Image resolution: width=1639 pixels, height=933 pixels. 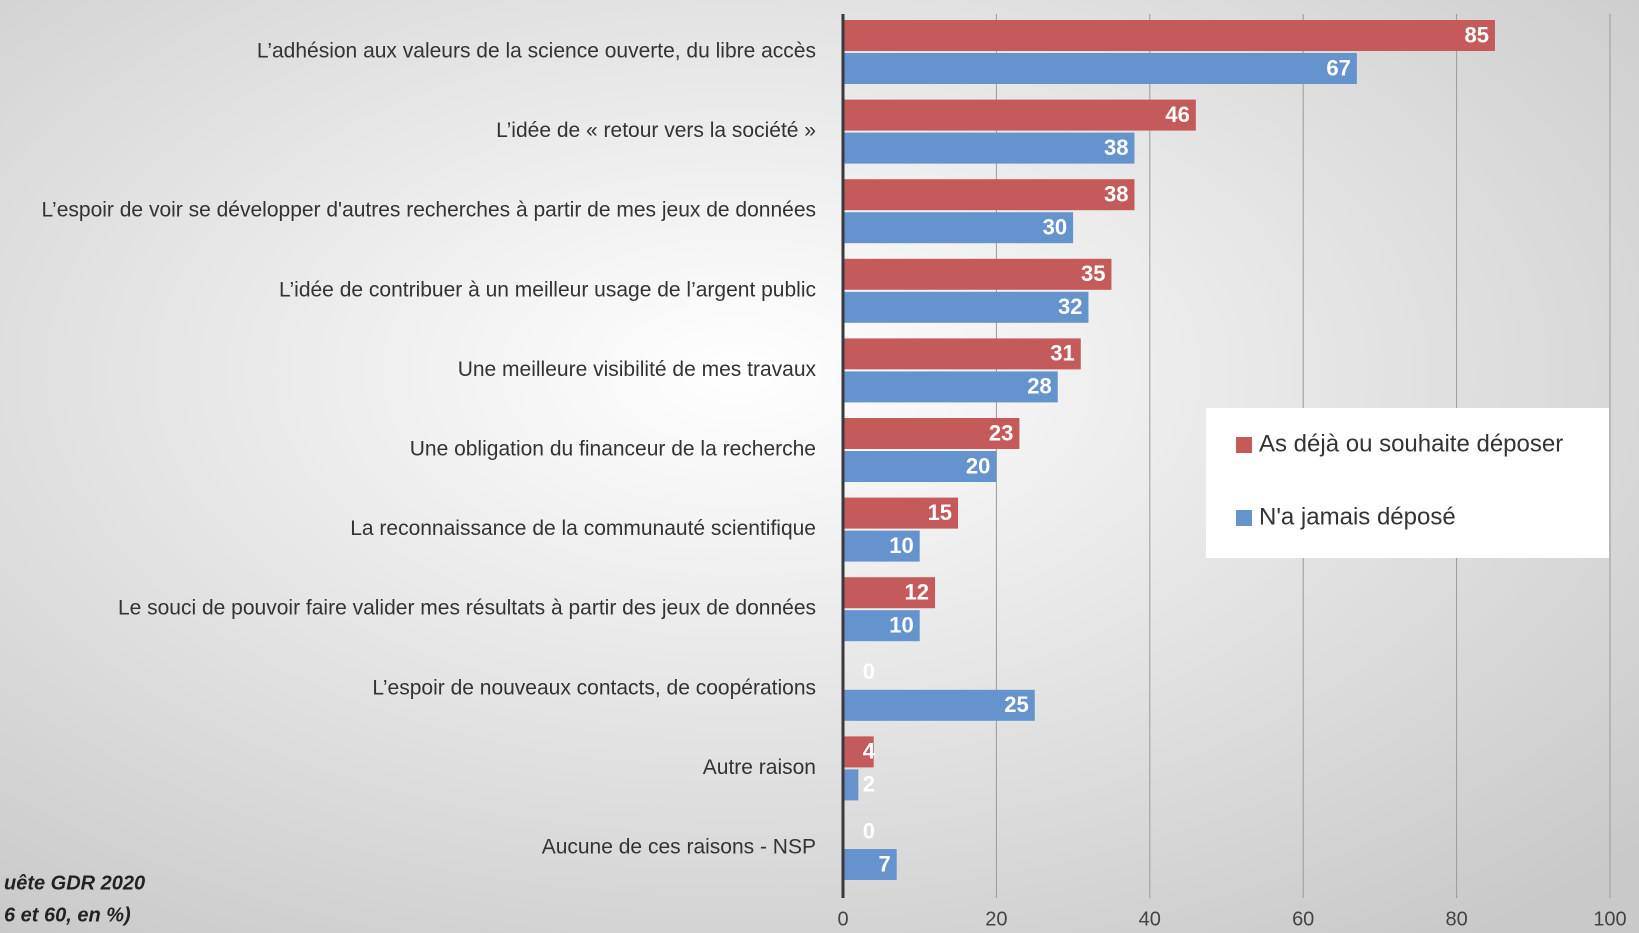 I want to click on data-label: 67, so click(x=1338, y=67).